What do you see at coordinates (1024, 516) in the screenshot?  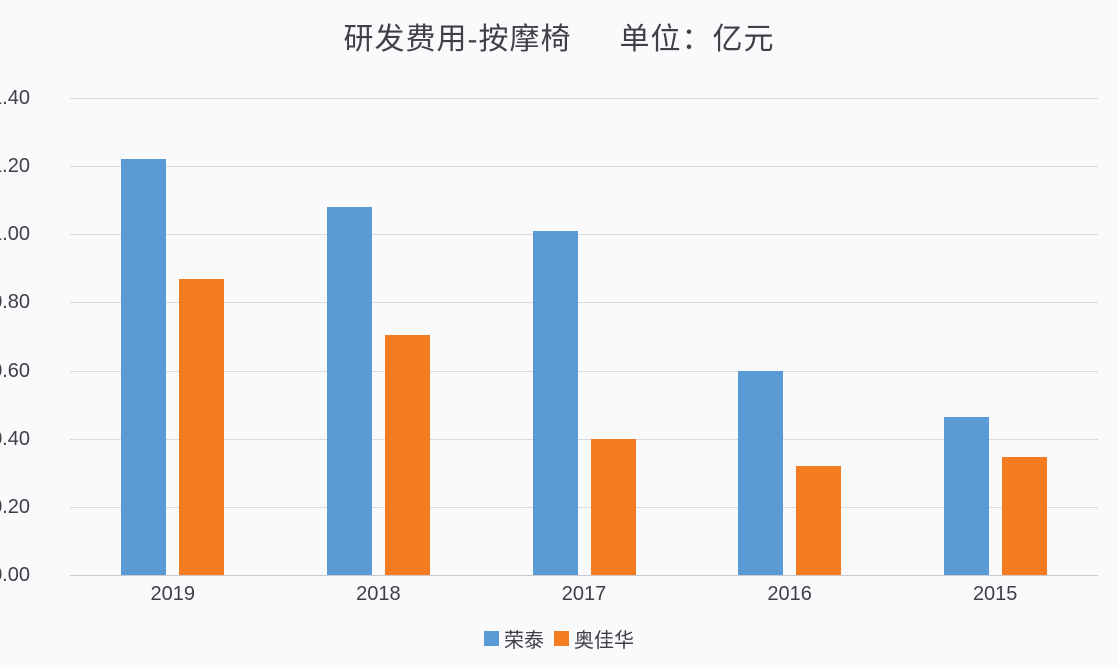 I see `bar-奥佳华-2015` at bounding box center [1024, 516].